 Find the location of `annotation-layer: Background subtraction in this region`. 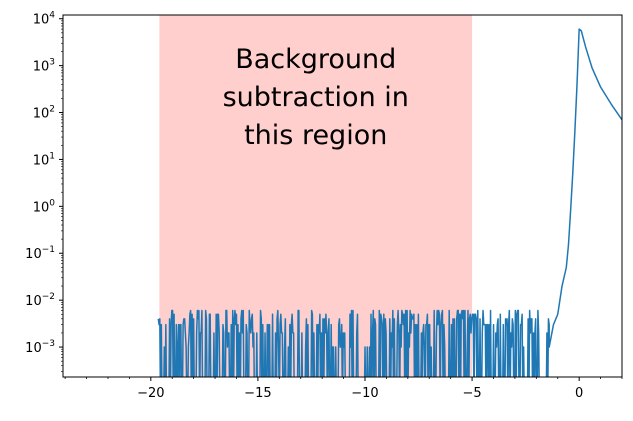

annotation-layer: Background subtraction in this region is located at coordinates (316, 97).